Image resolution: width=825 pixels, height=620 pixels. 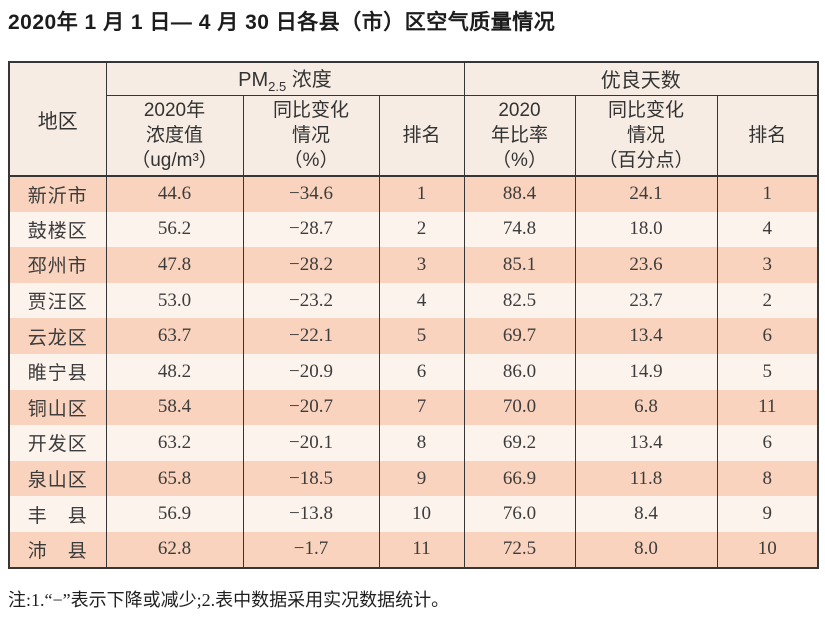 I want to click on good-days-ratio-cell: 66.9, so click(x=519, y=478).